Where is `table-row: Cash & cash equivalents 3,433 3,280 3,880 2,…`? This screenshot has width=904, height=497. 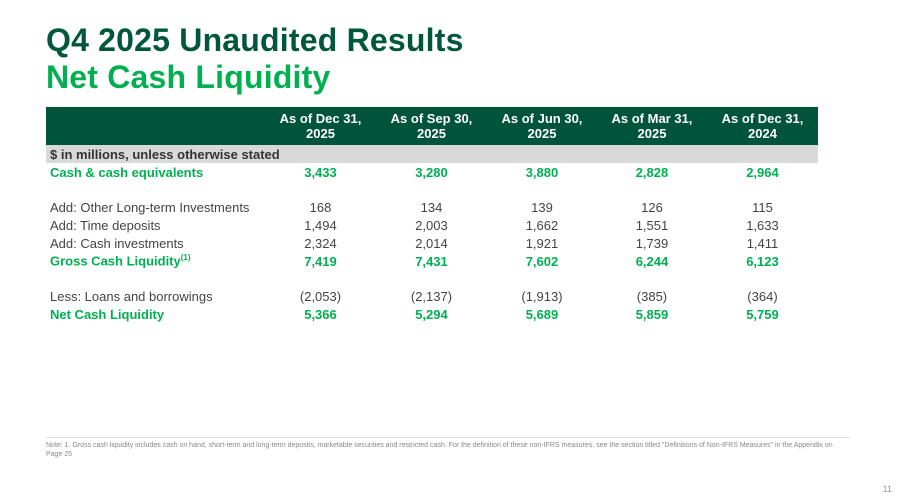 table-row: Cash & cash equivalents 3,433 3,280 3,880 2,… is located at coordinates (432, 172).